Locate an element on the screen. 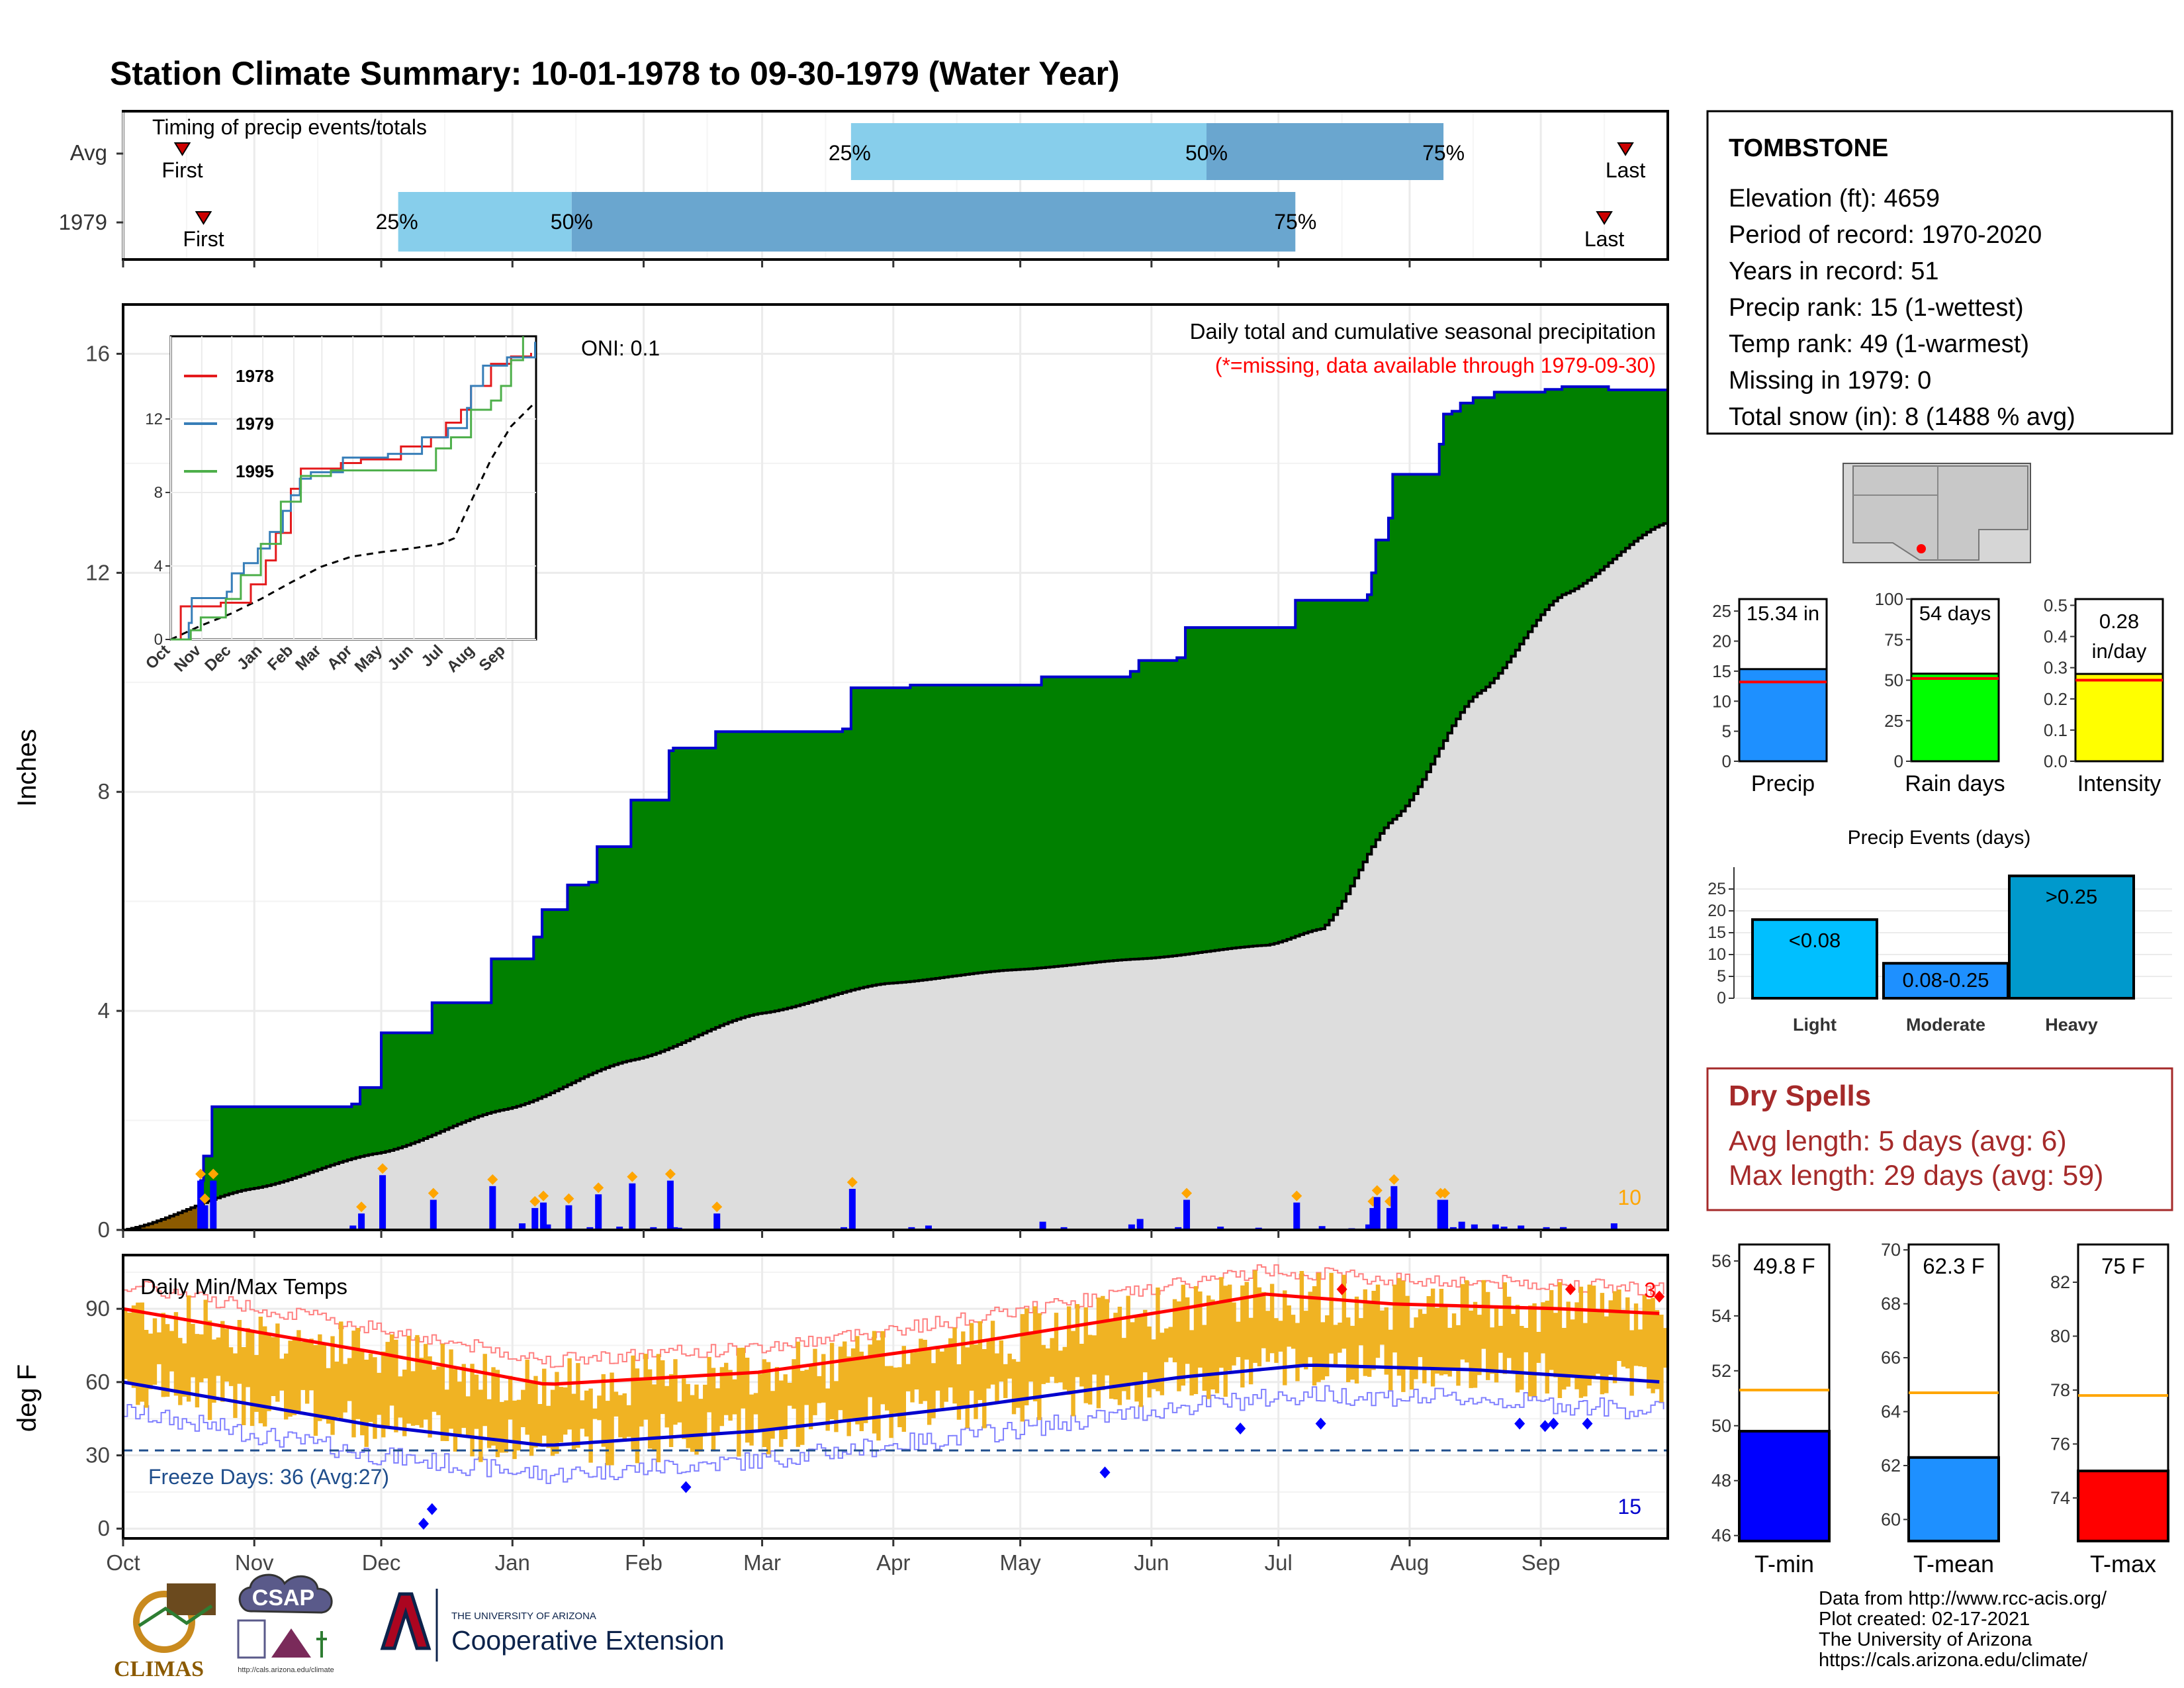  temp-bar-ytick-label: 60 is located at coordinates (1891, 1519).